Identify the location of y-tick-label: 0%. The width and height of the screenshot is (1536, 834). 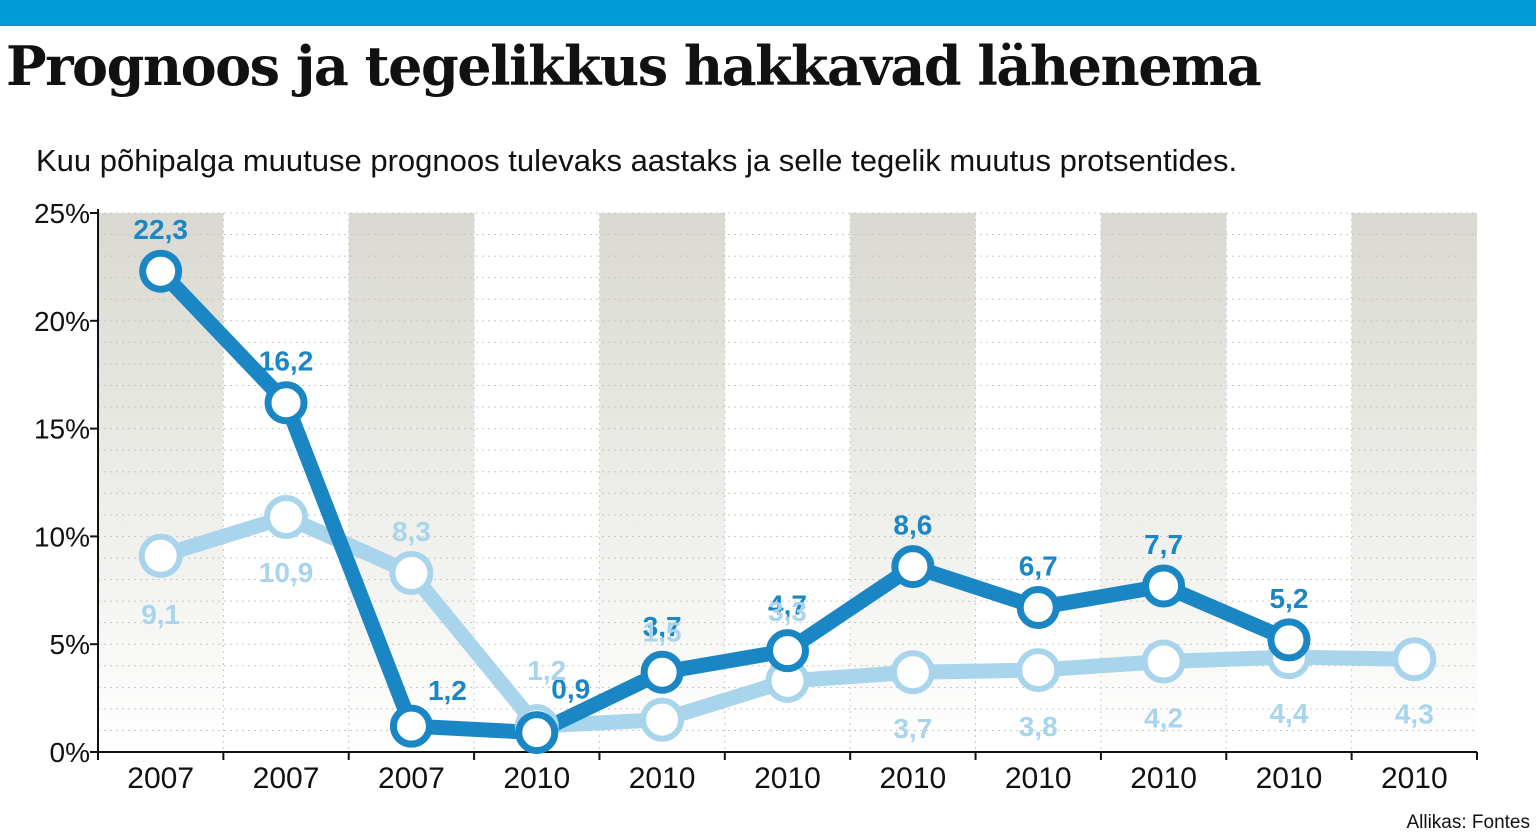
(70, 752).